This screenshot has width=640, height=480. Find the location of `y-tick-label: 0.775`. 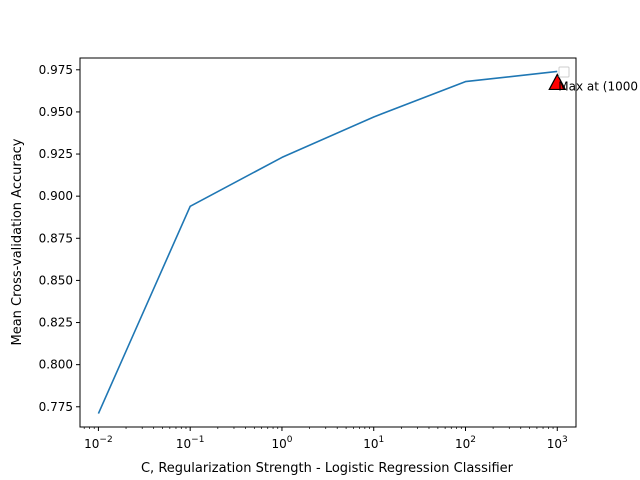

y-tick-label: 0.775 is located at coordinates (56, 407).